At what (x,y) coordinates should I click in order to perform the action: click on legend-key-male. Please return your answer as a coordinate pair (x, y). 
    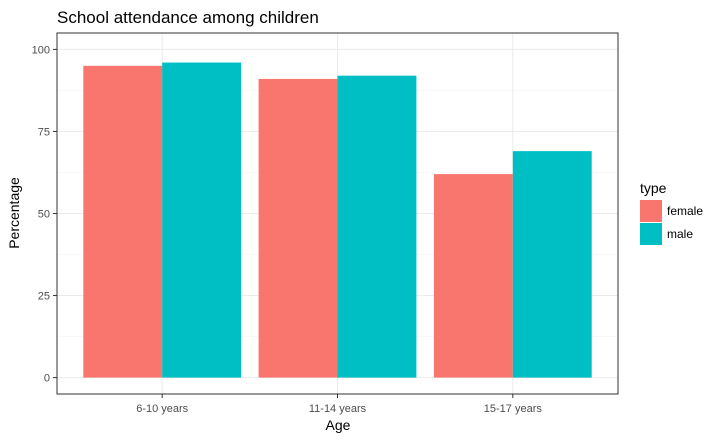
    Looking at the image, I should click on (651, 234).